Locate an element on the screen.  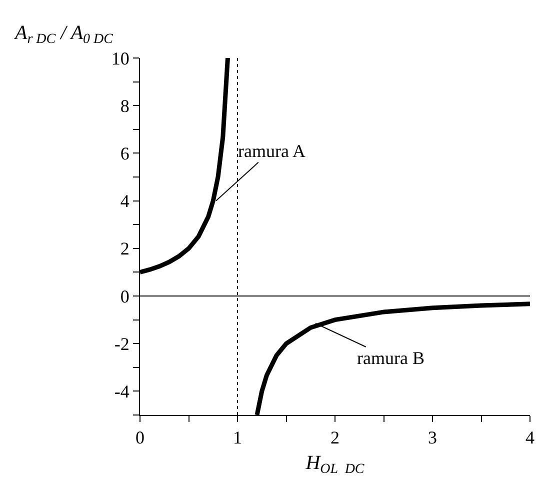
y-tick-label: 2 is located at coordinates (125, 248).